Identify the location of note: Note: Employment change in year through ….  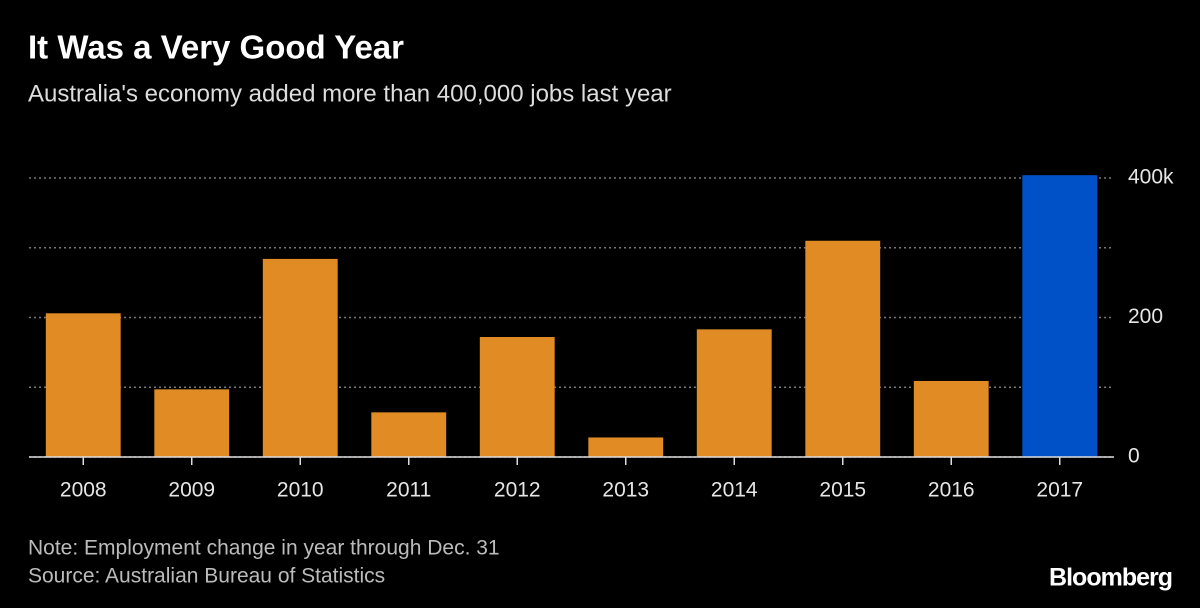
(264, 548).